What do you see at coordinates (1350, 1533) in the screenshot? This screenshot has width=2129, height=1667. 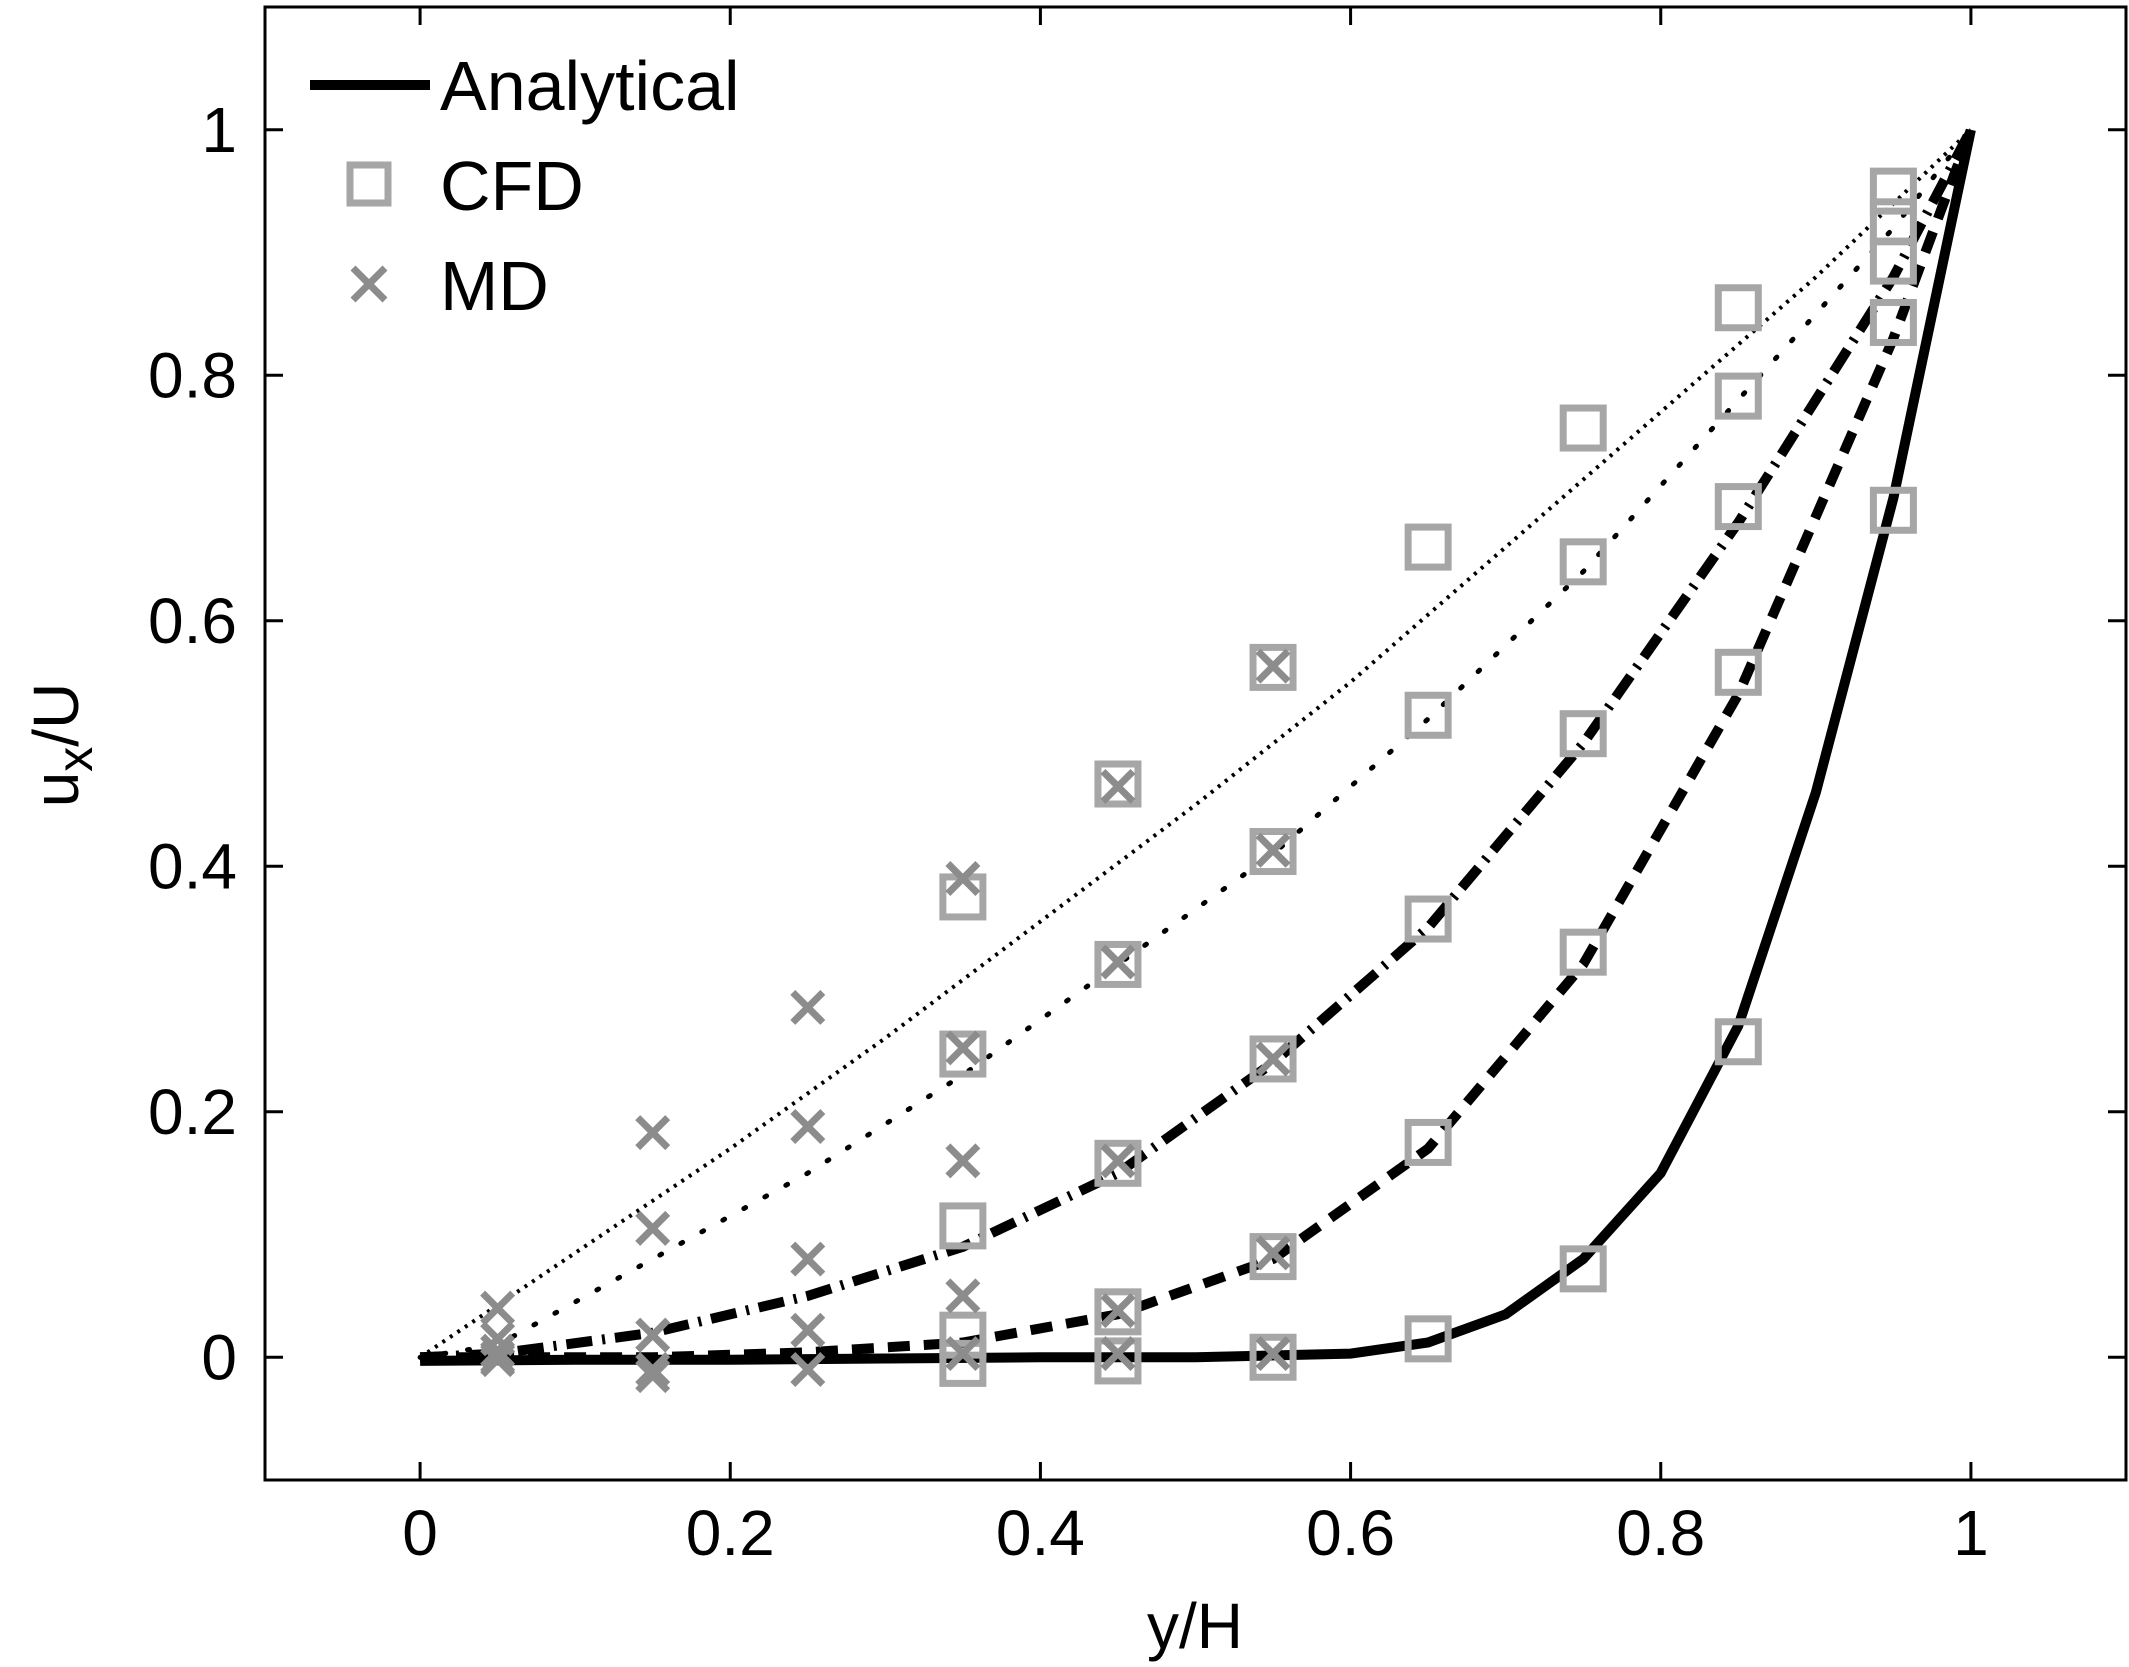 I see `x-tick-label: 0.6` at bounding box center [1350, 1533].